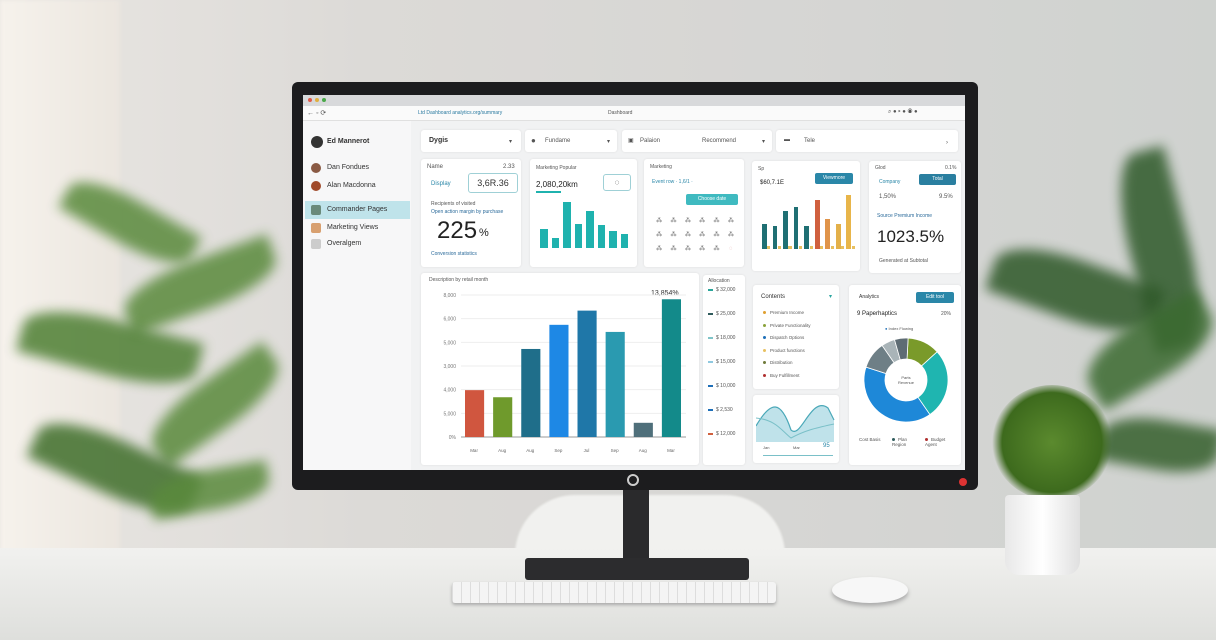 Image resolution: width=1216 pixels, height=640 pixels. I want to click on legend-item: $ 2,530, so click(720, 410).